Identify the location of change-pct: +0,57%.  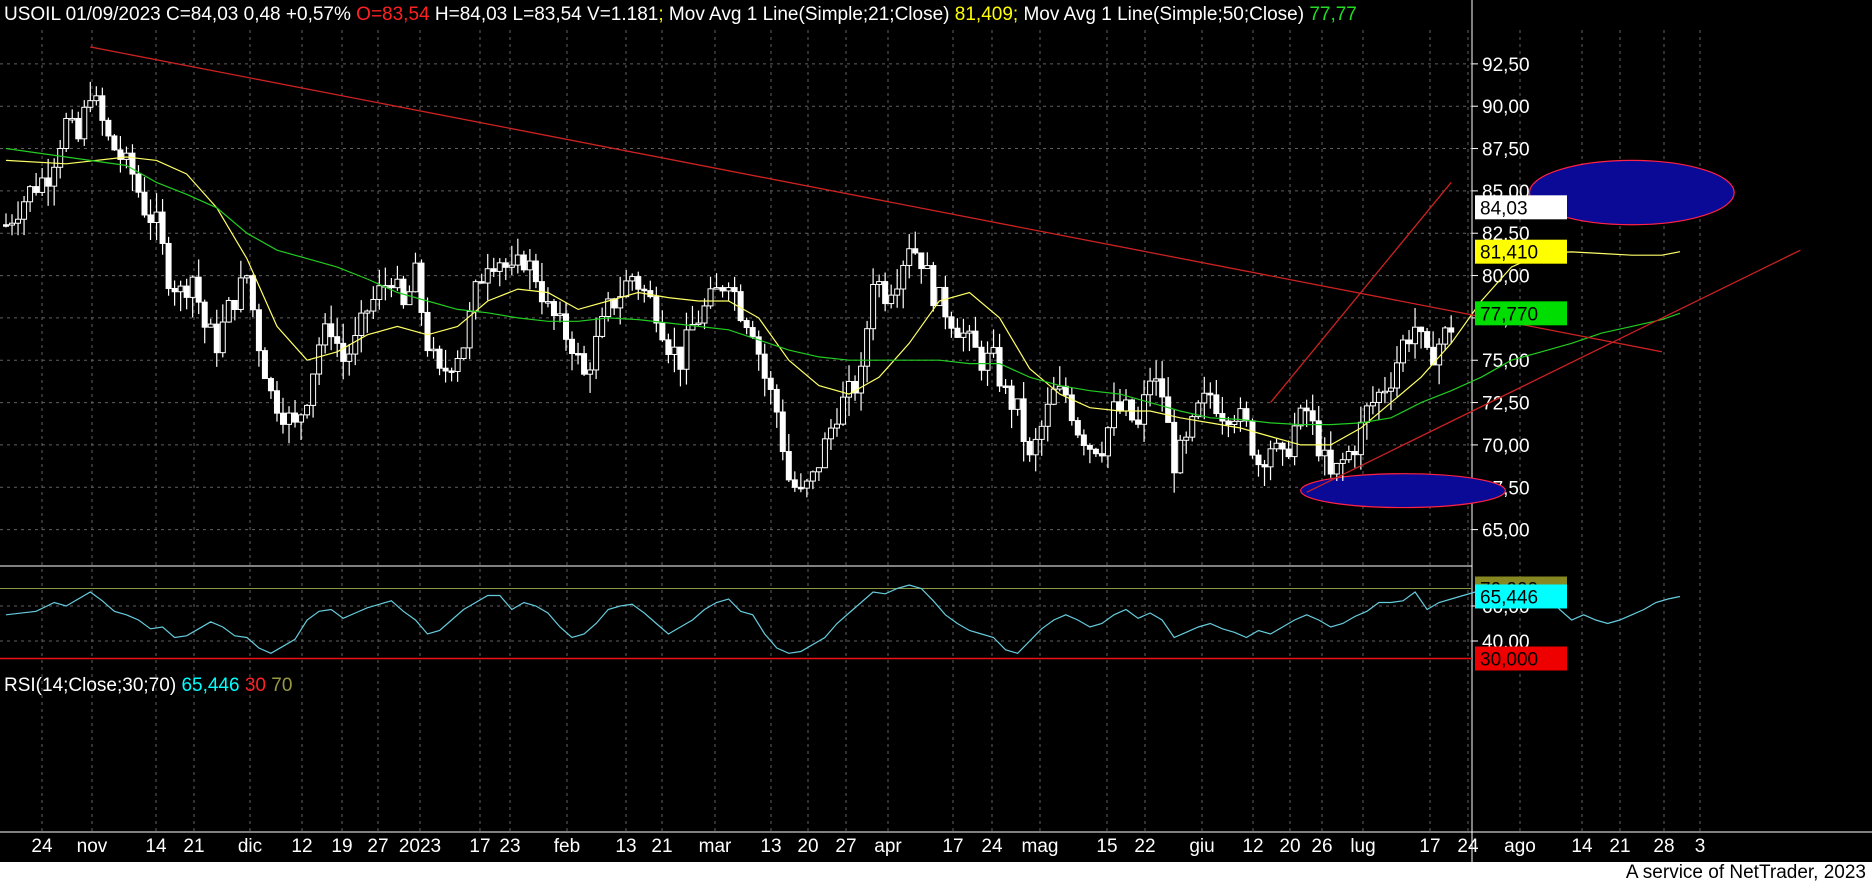
(318, 14).